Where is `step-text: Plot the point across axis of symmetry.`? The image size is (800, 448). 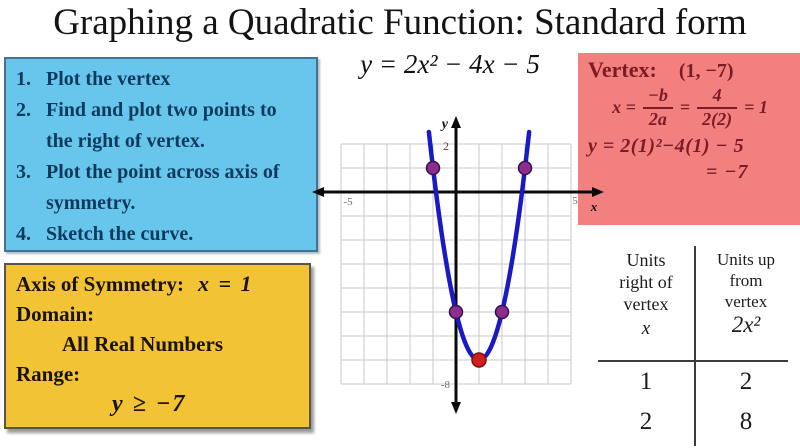
step-text: Plot the point across axis of symmetry. is located at coordinates (163, 187).